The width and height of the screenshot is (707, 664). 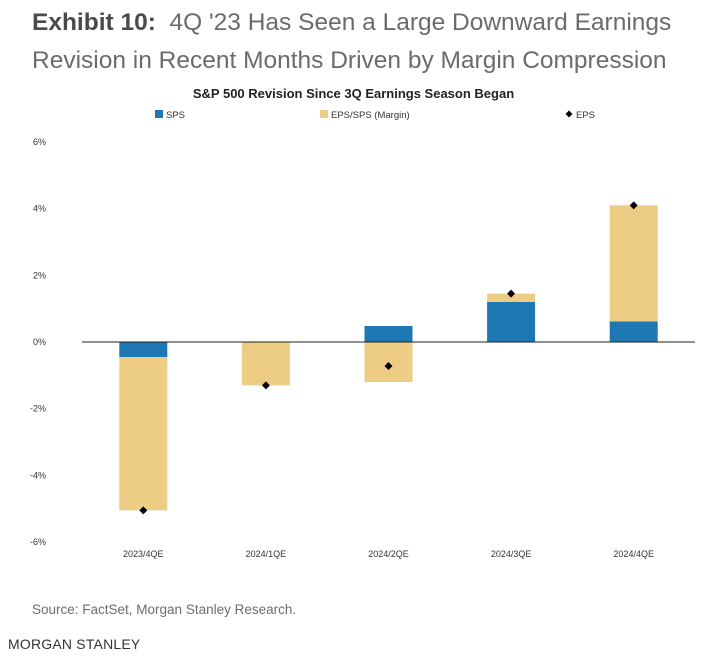 What do you see at coordinates (38, 475) in the screenshot?
I see `y-tick-label: -4%` at bounding box center [38, 475].